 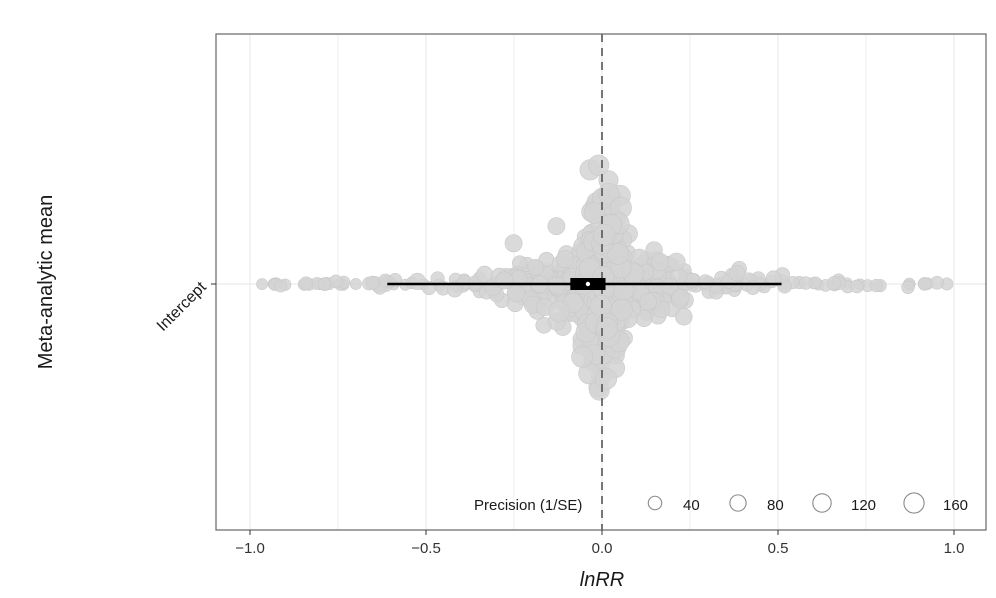 What do you see at coordinates (250, 548) in the screenshot?
I see `x-tick-label: −1.0` at bounding box center [250, 548].